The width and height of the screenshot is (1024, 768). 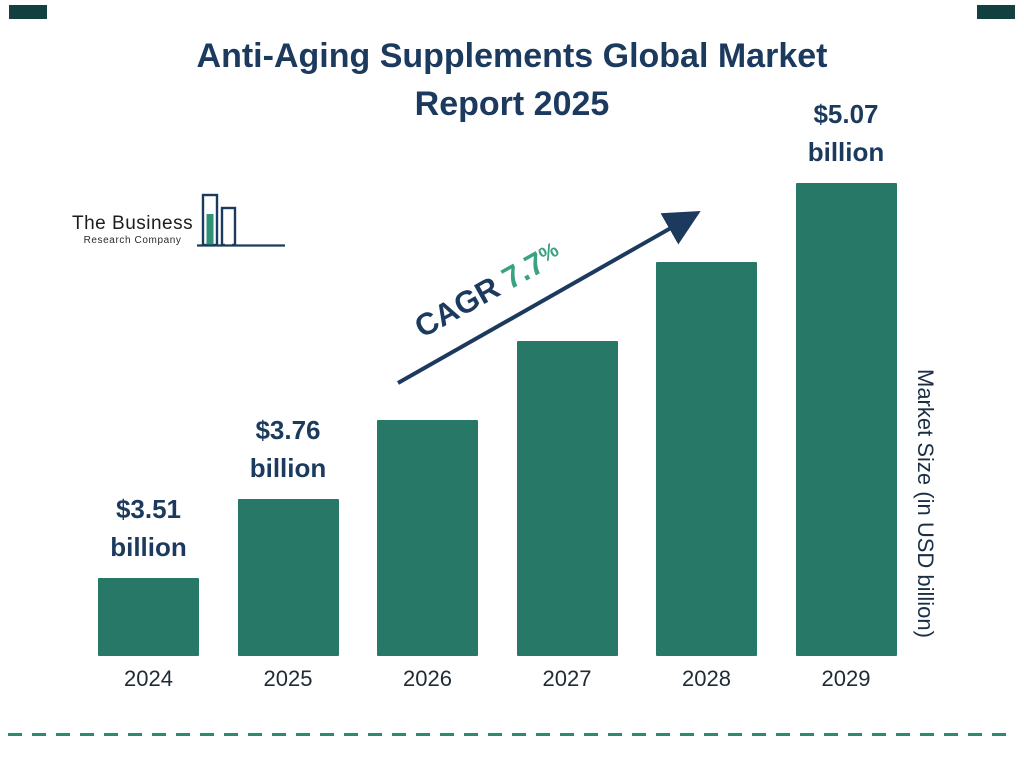 I want to click on bar-2029, so click(x=846, y=419).